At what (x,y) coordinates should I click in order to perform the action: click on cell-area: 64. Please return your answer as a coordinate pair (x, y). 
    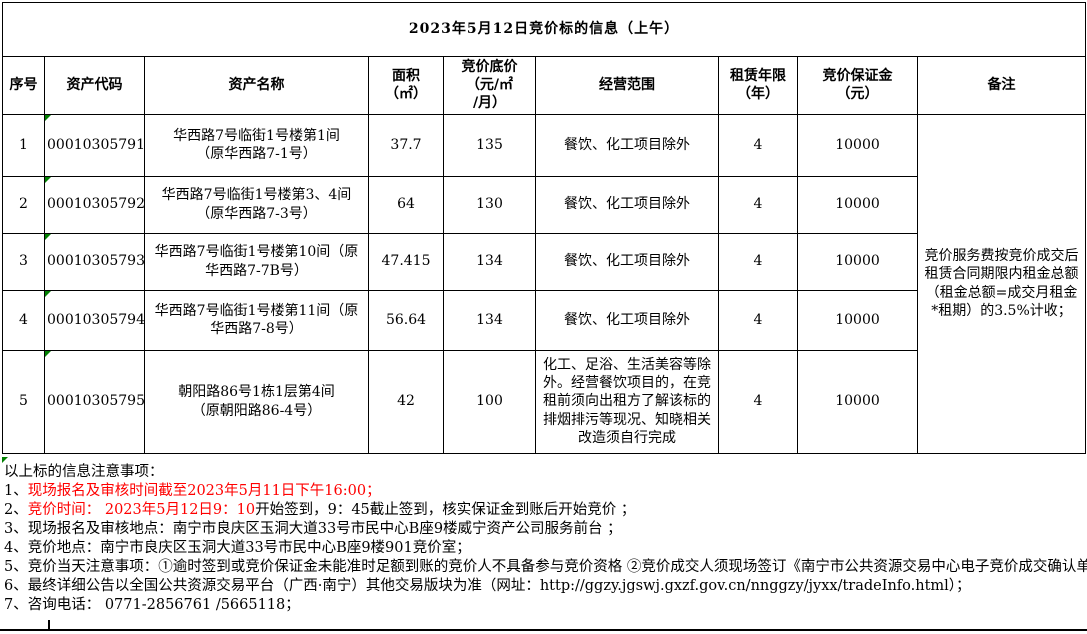
    Looking at the image, I should click on (406, 204).